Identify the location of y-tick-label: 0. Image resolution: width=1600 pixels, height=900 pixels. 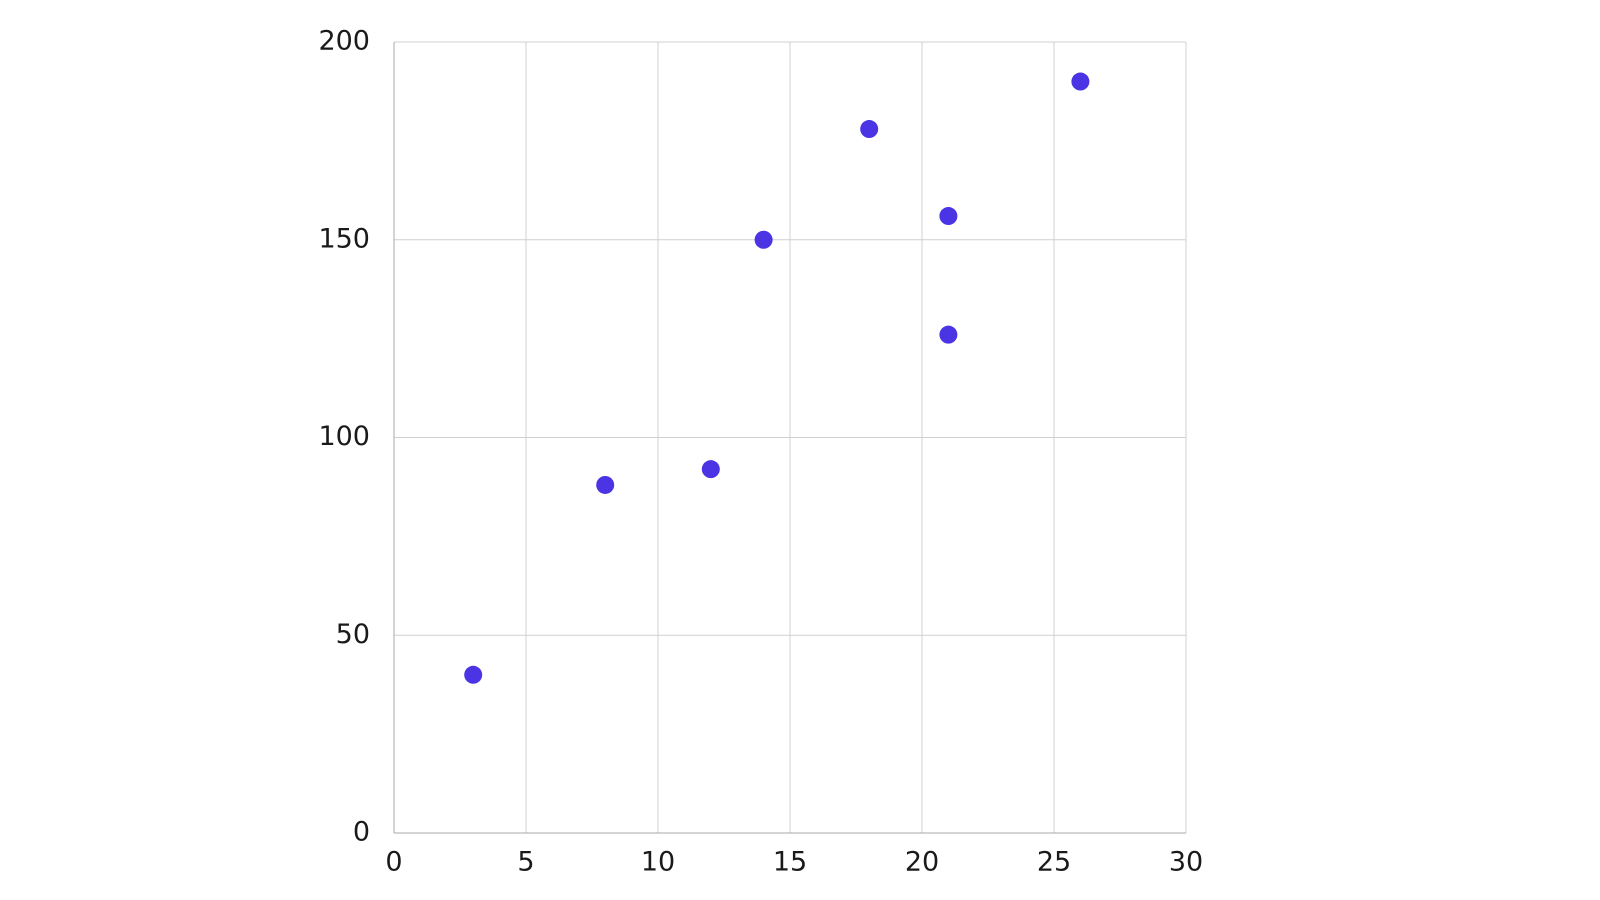
(361, 832).